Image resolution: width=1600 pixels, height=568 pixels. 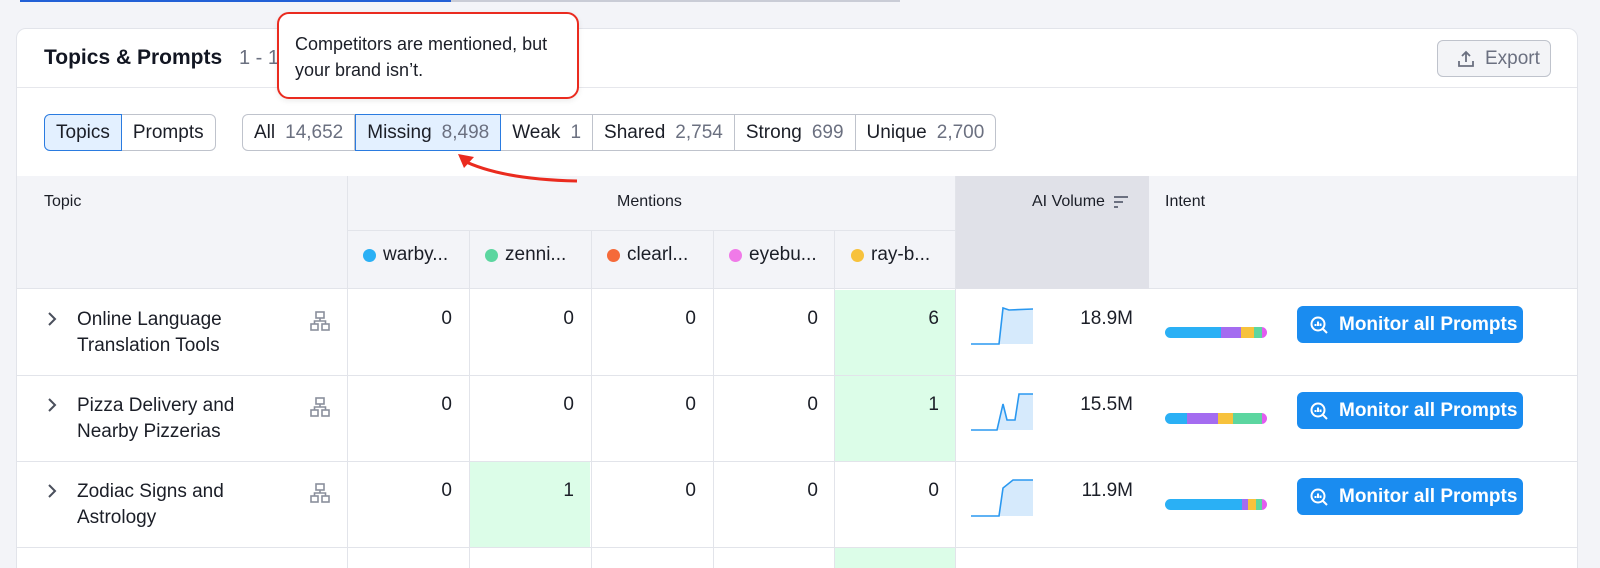 I want to click on mention-eyebuy: 0, so click(x=812, y=404).